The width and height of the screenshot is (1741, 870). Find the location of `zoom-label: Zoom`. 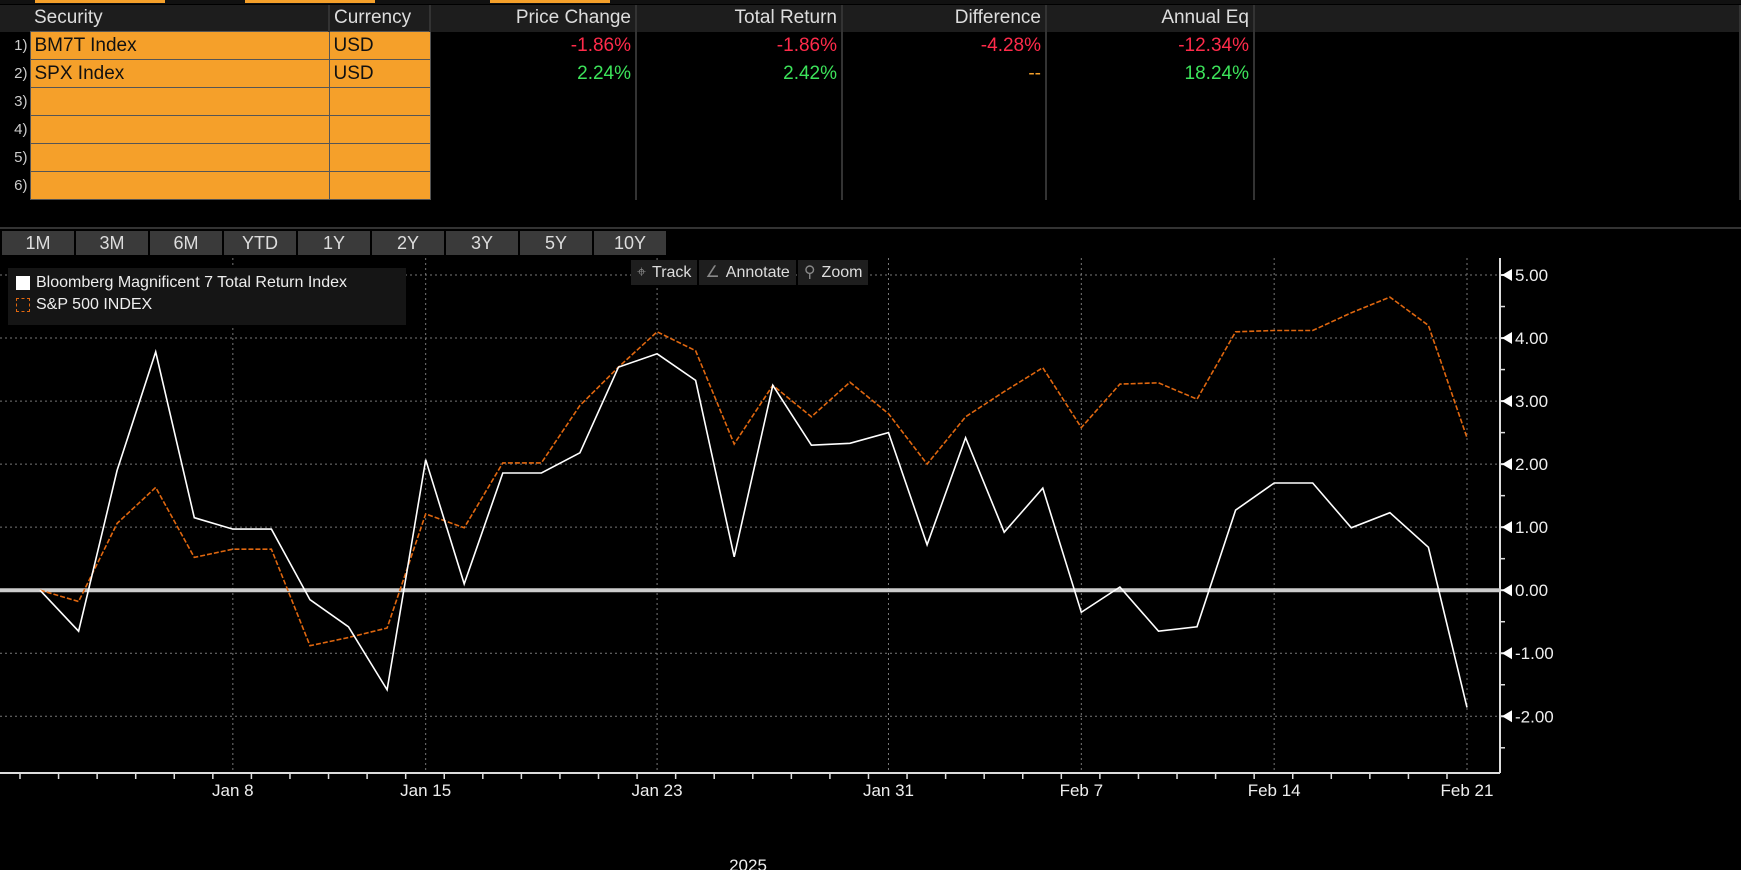

zoom-label: Zoom is located at coordinates (842, 272).